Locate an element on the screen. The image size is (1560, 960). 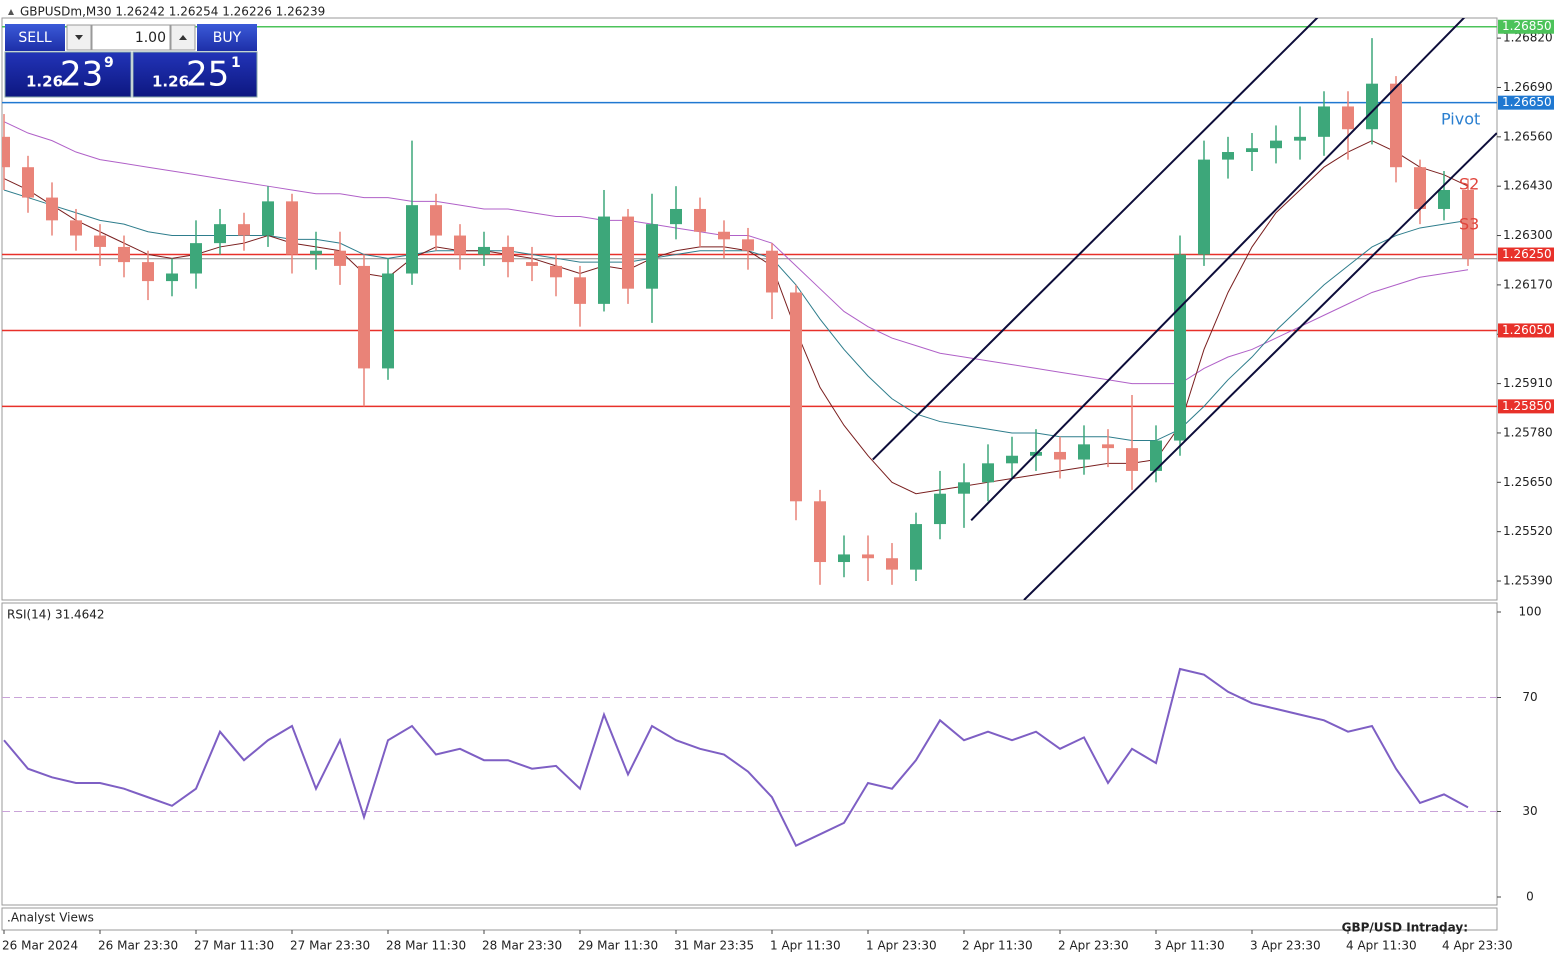
analyst-pane is located at coordinates (749, 919).